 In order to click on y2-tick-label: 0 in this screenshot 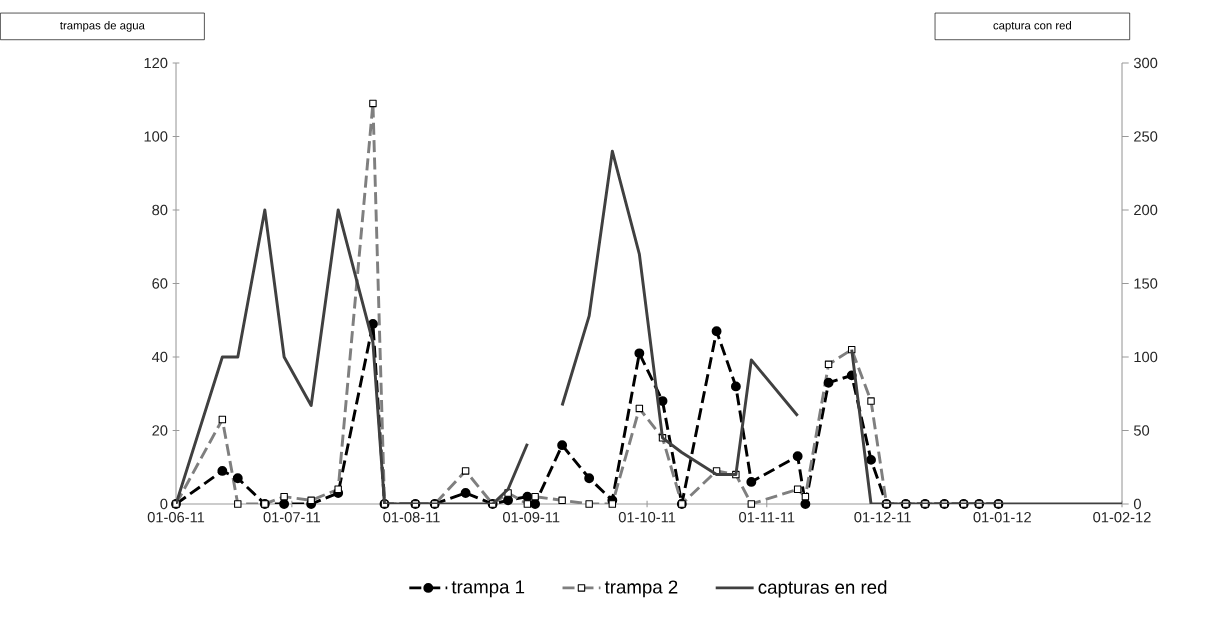, I will do `click(1137, 504)`.